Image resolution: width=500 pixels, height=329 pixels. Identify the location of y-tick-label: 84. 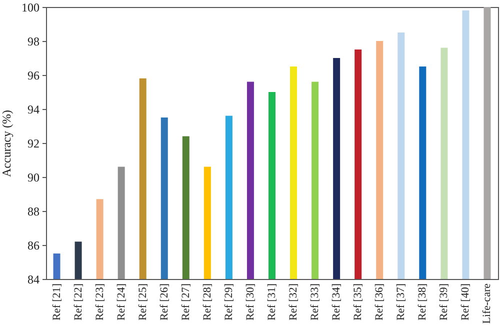
(34, 279).